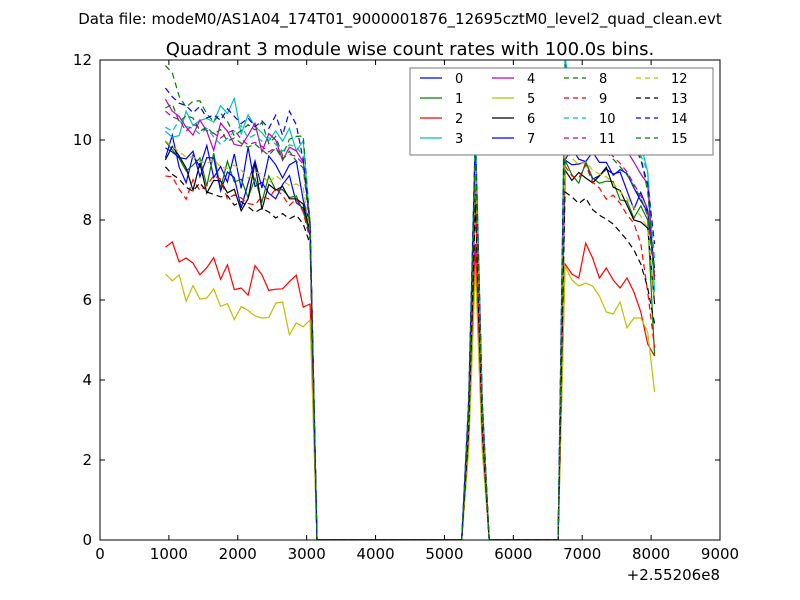  What do you see at coordinates (82, 140) in the screenshot?
I see `y-tick-label: 10` at bounding box center [82, 140].